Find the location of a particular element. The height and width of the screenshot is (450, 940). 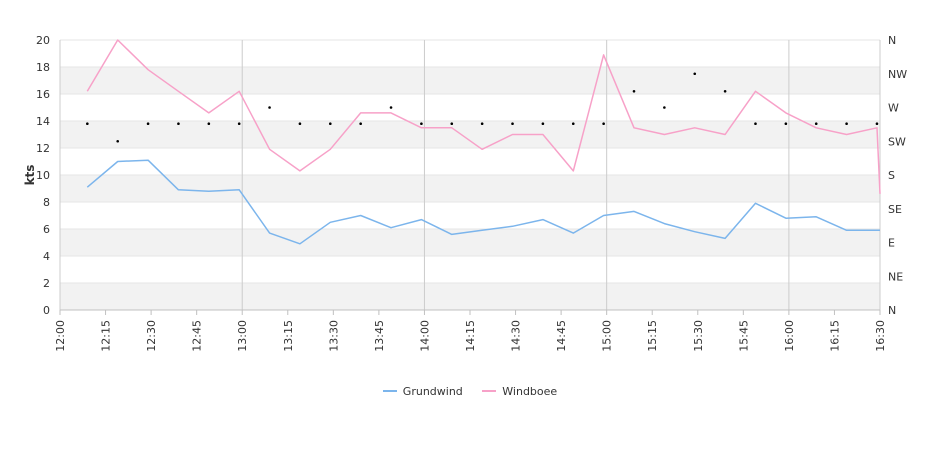

legend: Grundwind Windboee is located at coordinates (470, 391).